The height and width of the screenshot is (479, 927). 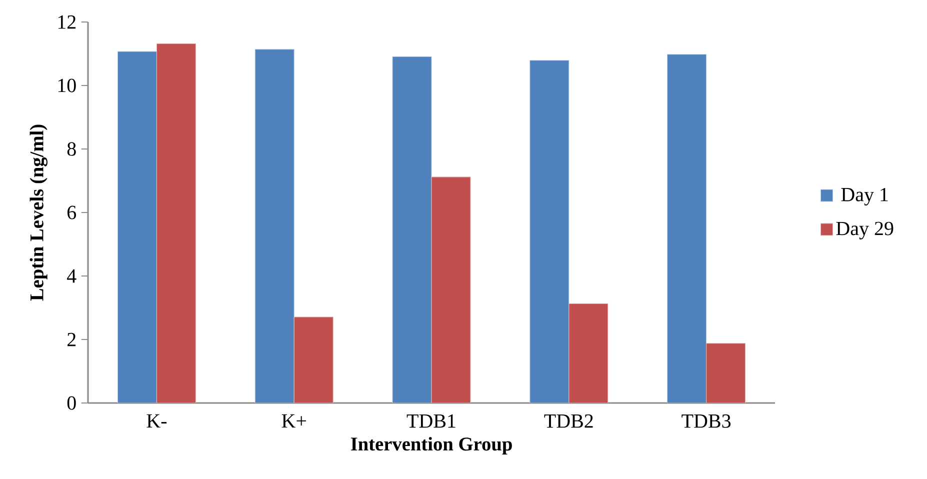 I want to click on legend-label: Day 1, so click(x=864, y=197).